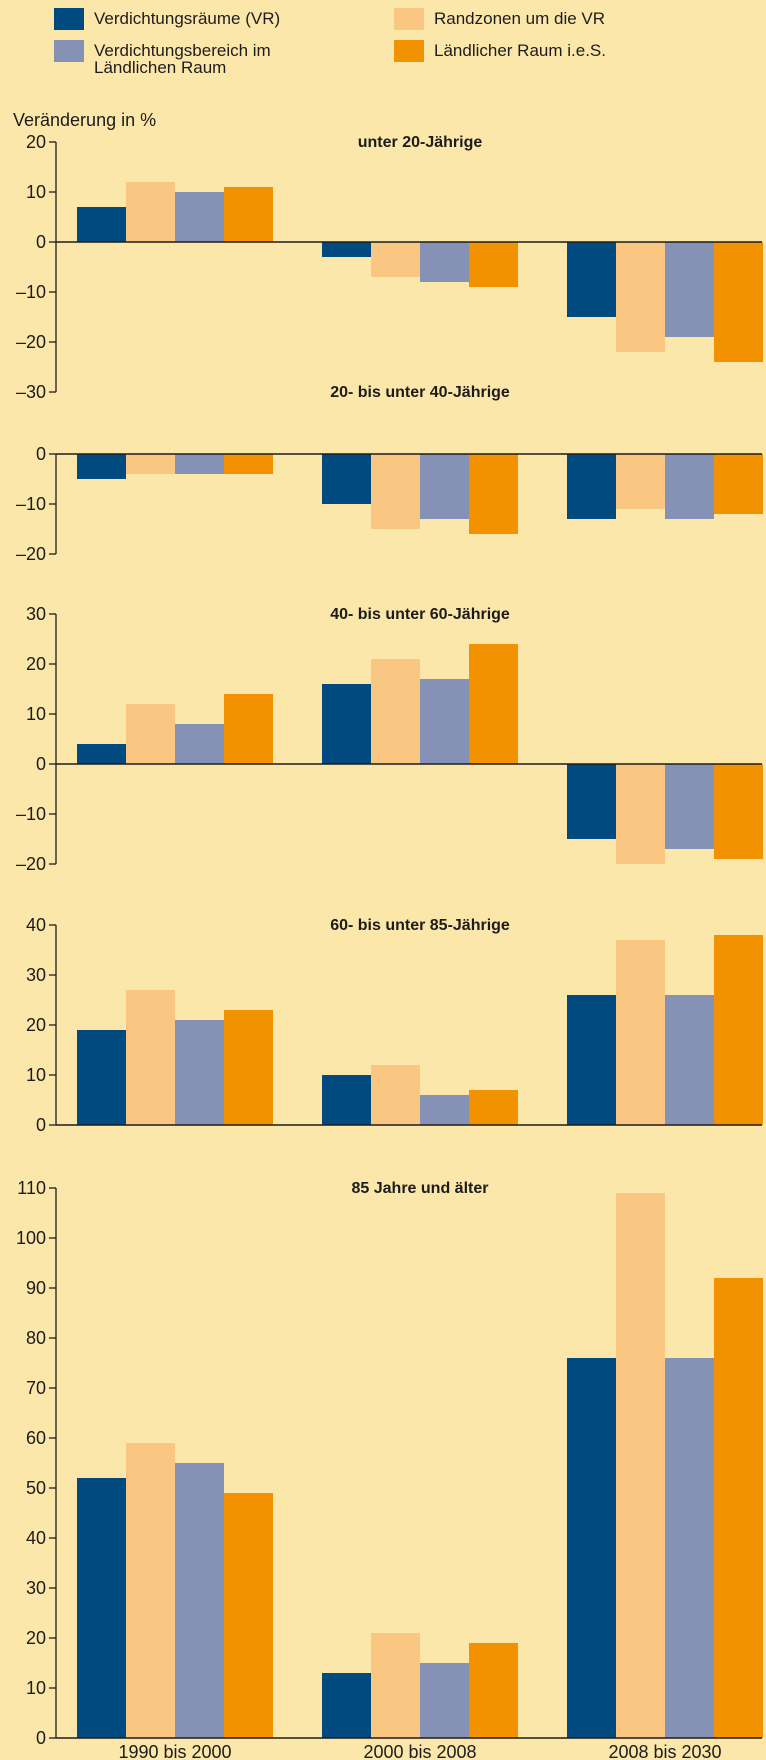  What do you see at coordinates (420, 392) in the screenshot?
I see `chart-title: 20- bis unter 40-Jährige` at bounding box center [420, 392].